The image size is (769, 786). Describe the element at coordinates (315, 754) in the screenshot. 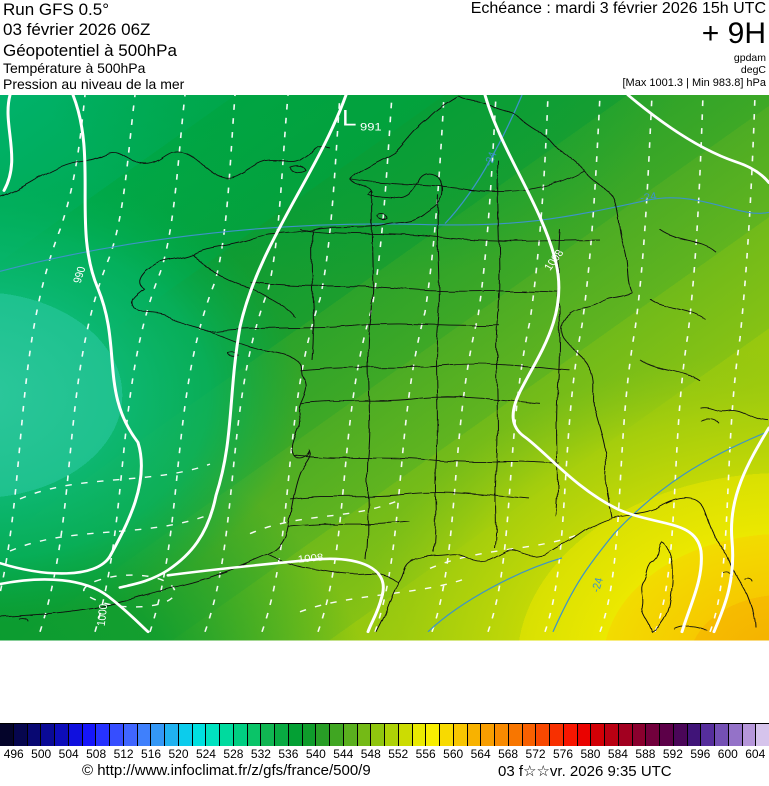

I see `colorbar-tick: 540` at that location.